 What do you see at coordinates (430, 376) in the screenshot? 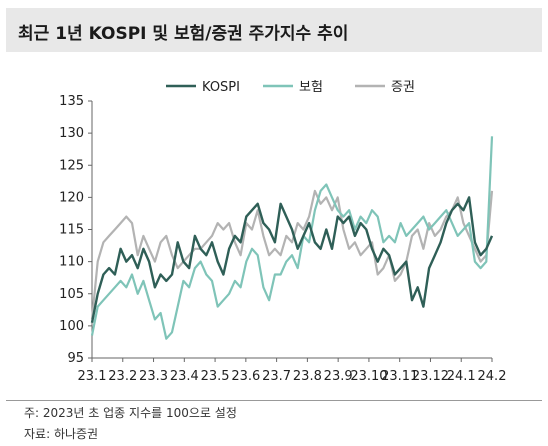
I see `x-tick-label: 23.12` at bounding box center [430, 376].